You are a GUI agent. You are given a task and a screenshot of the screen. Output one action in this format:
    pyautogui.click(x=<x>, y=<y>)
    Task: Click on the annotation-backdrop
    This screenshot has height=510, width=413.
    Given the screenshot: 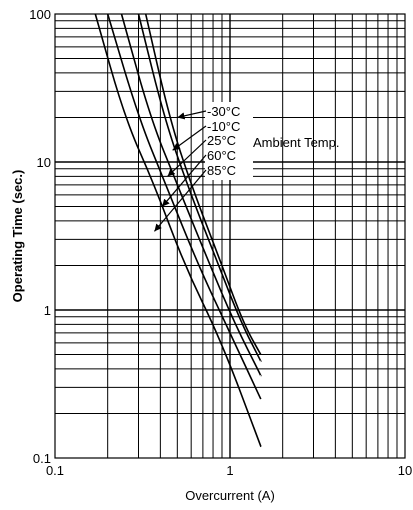 What is the action you would take?
    pyautogui.click(x=229, y=141)
    